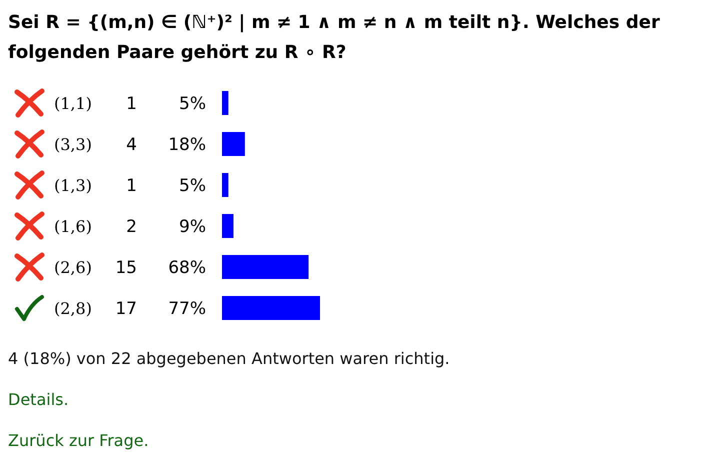  What do you see at coordinates (192, 227) in the screenshot?
I see `data-label: 9%` at bounding box center [192, 227].